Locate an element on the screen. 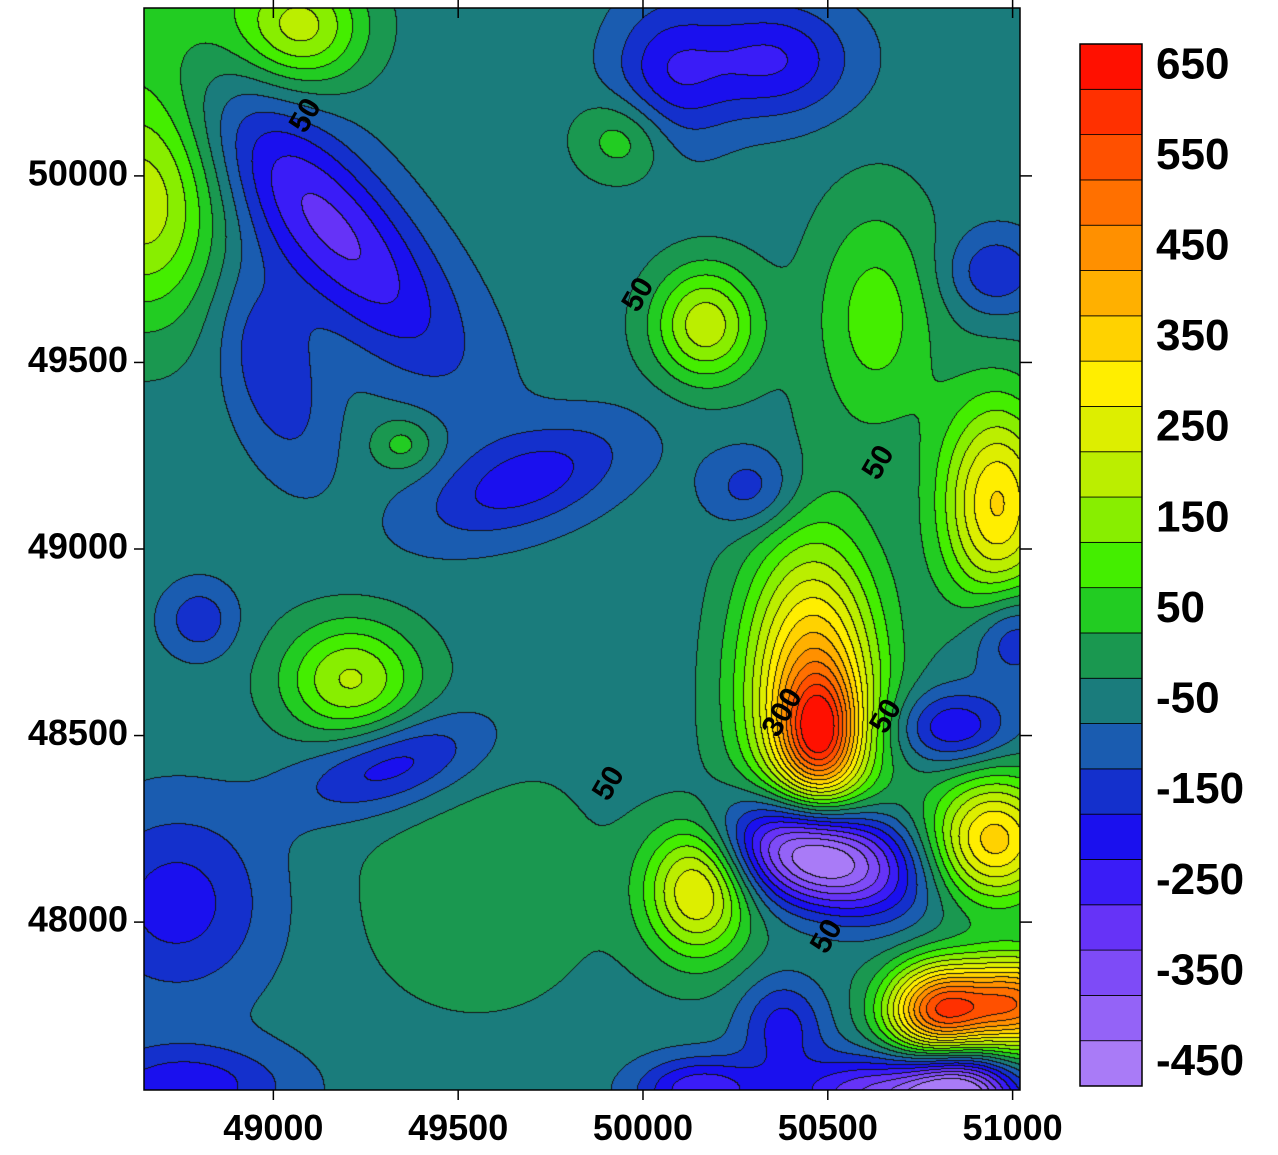 The width and height of the screenshot is (1278, 1155). colorbar-label: -450 is located at coordinates (1200, 1060).